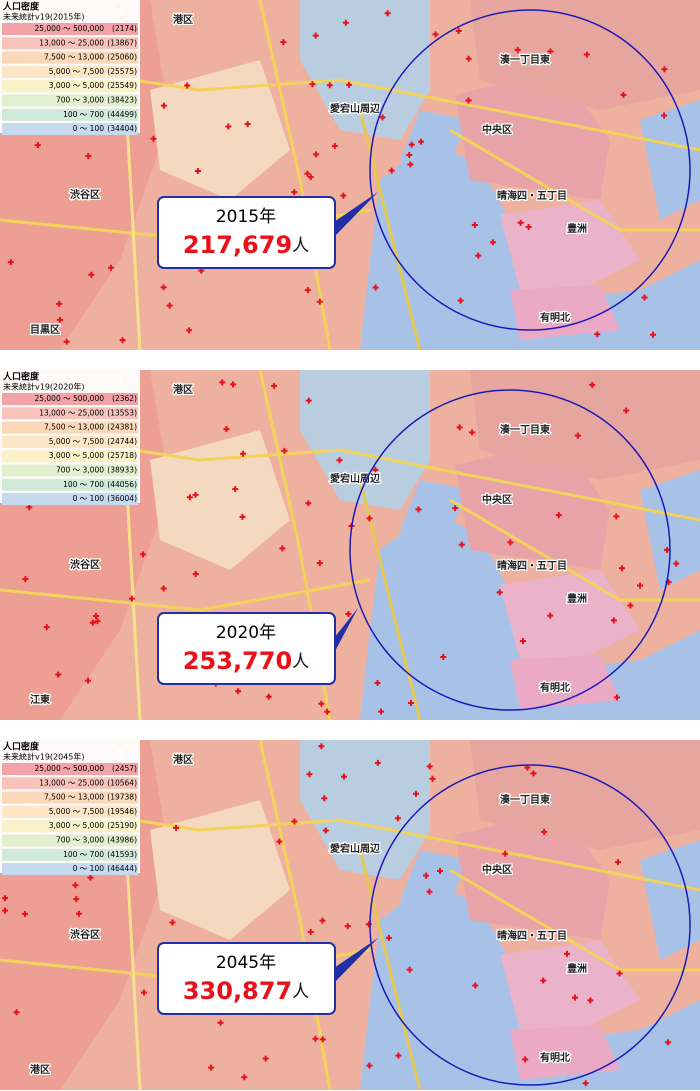  Describe the element at coordinates (246, 217) in the screenshot. I see `callout-year: 2015年` at that location.